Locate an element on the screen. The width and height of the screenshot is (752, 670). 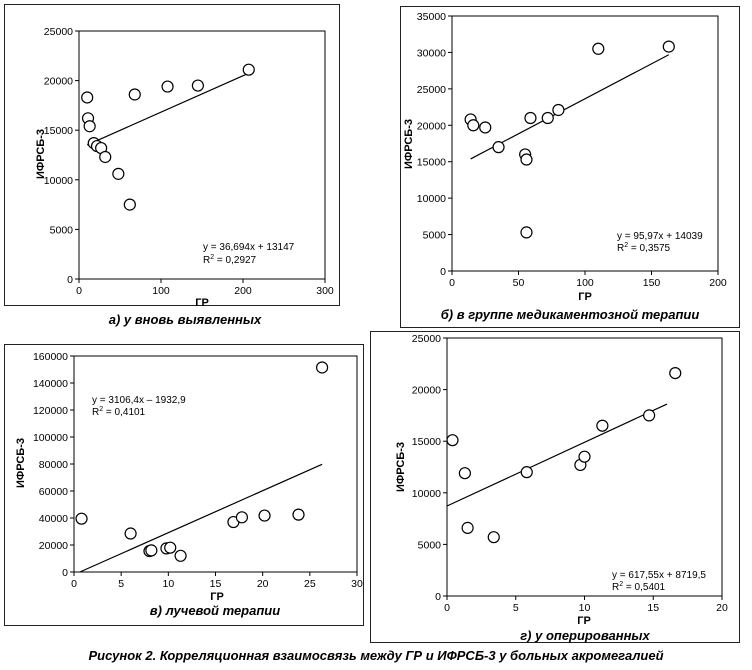
y-tick-label-a-3: 15000 is located at coordinates (58, 131).